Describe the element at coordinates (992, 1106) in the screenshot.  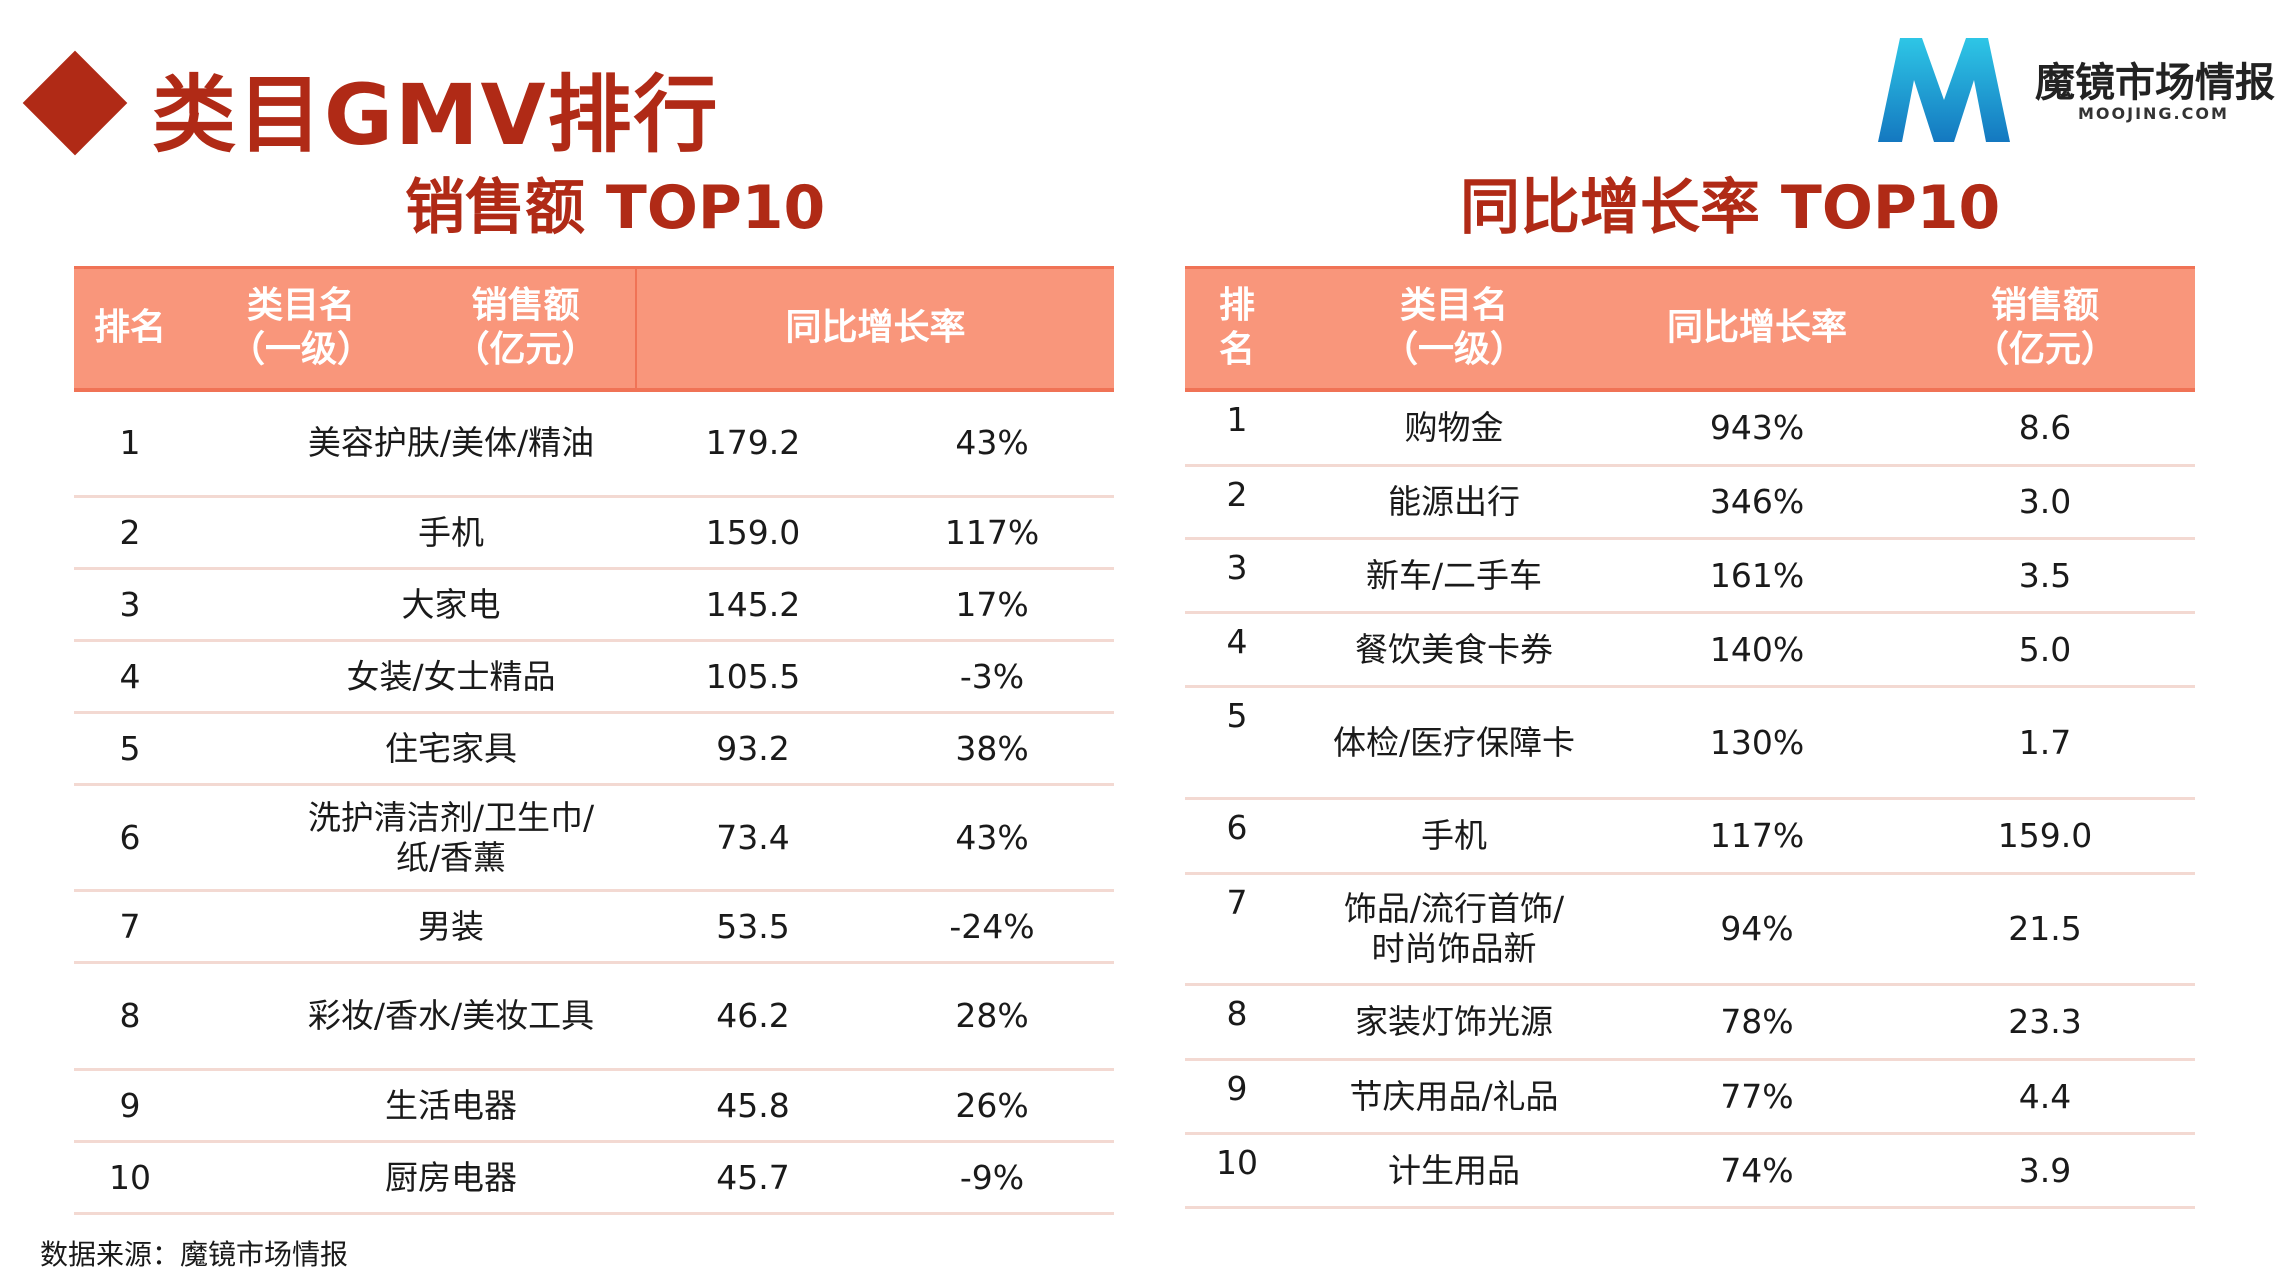
I see `cell-growth: 26%` at that location.